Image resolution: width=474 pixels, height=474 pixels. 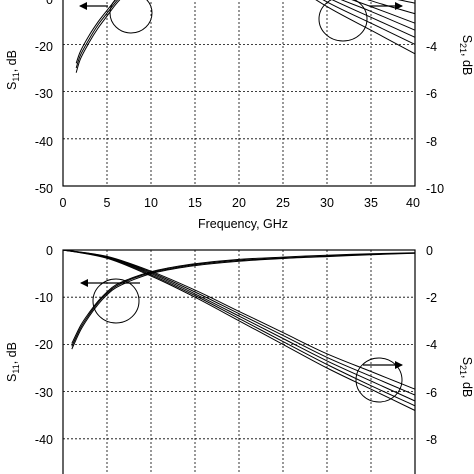 I want to click on y-right-tick-label: -10, so click(x=435, y=189).